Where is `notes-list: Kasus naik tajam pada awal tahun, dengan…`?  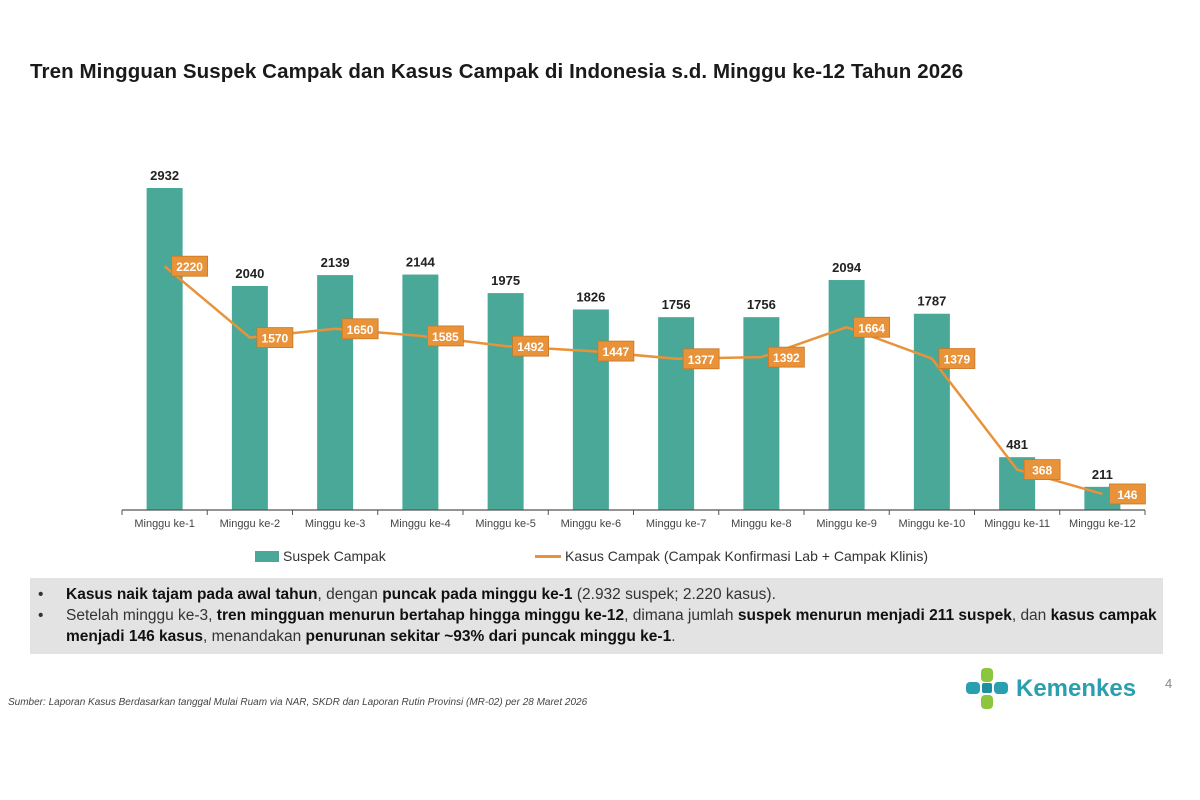 notes-list: Kasus naik tajam pada awal tahun, dengan… is located at coordinates (596, 612).